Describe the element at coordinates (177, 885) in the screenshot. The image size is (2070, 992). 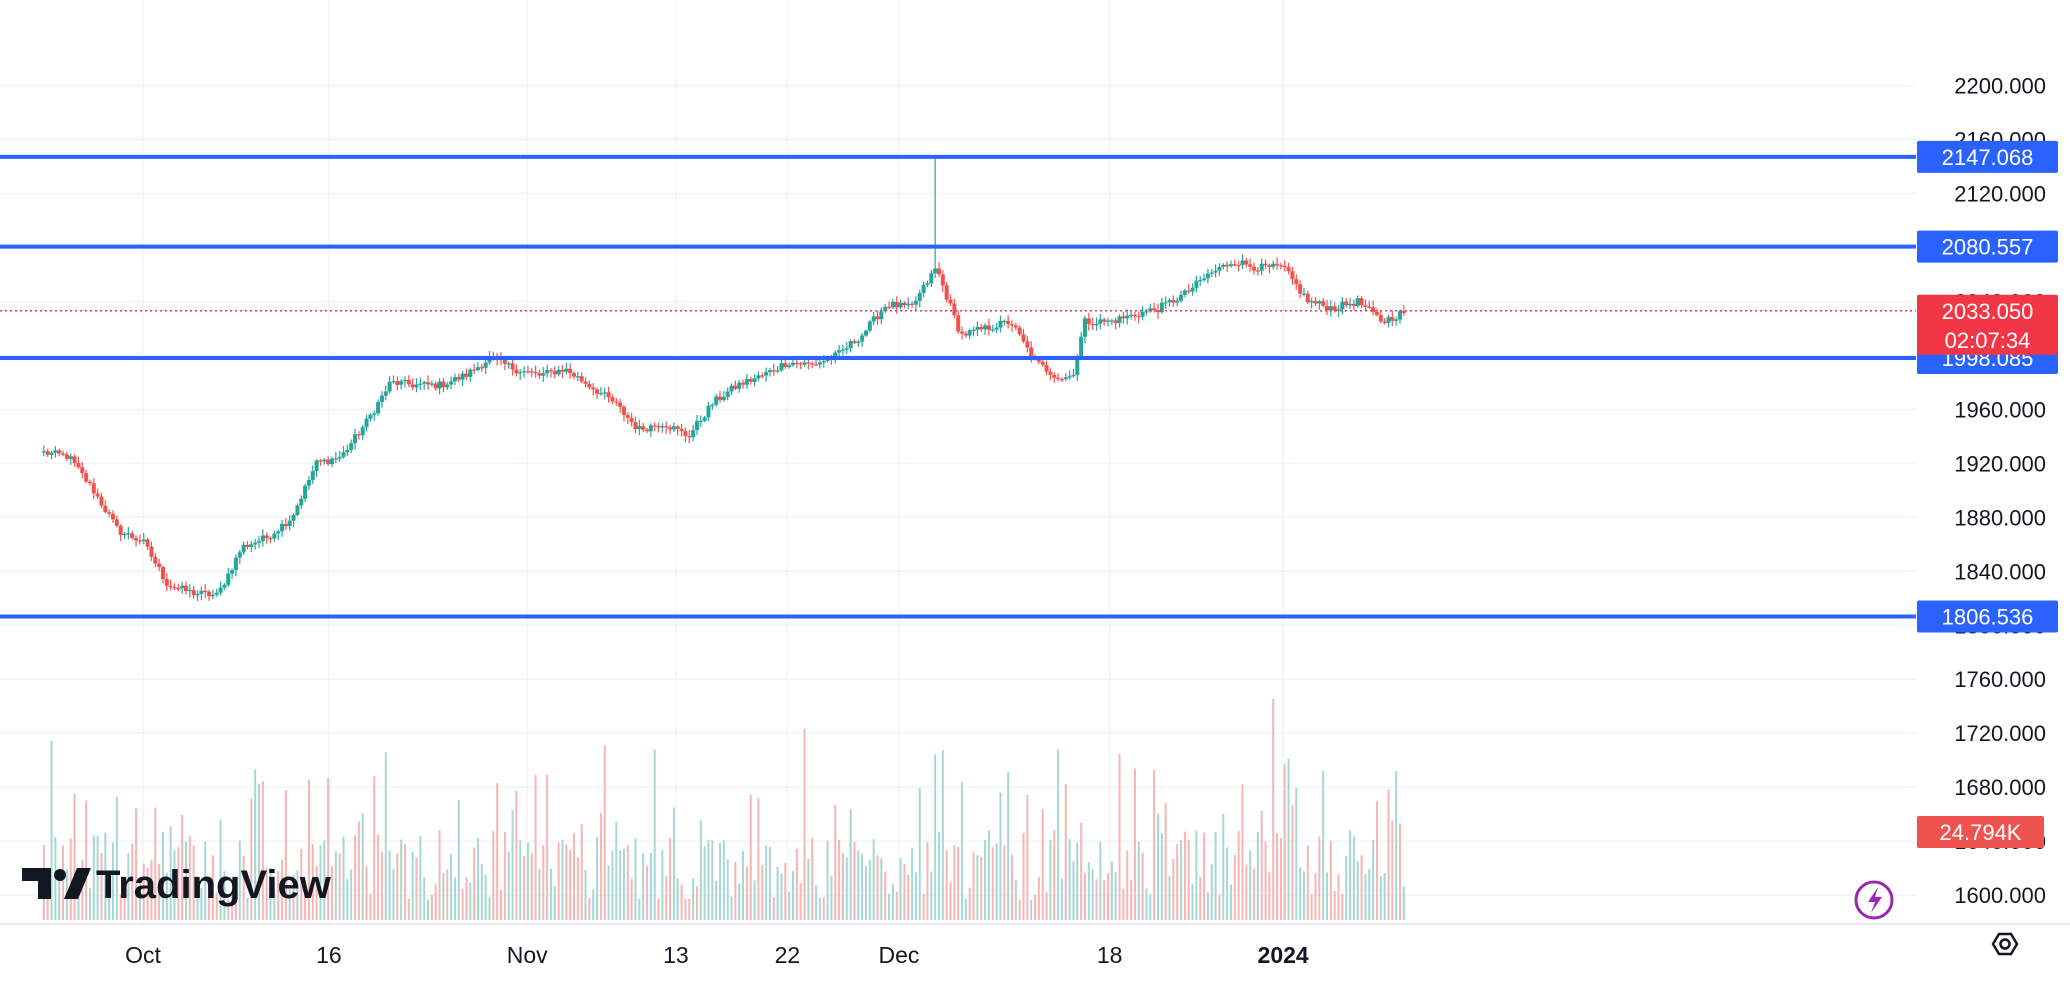
I see `tradingview-logo: TradingView` at that location.